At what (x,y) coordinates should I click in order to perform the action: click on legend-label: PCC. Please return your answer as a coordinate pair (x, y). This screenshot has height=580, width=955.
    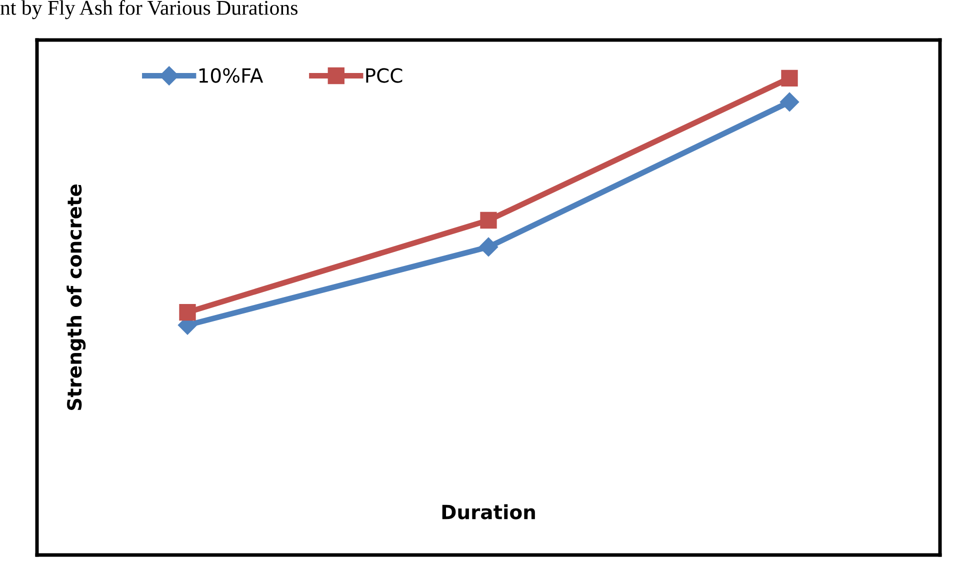
    Looking at the image, I should click on (384, 75).